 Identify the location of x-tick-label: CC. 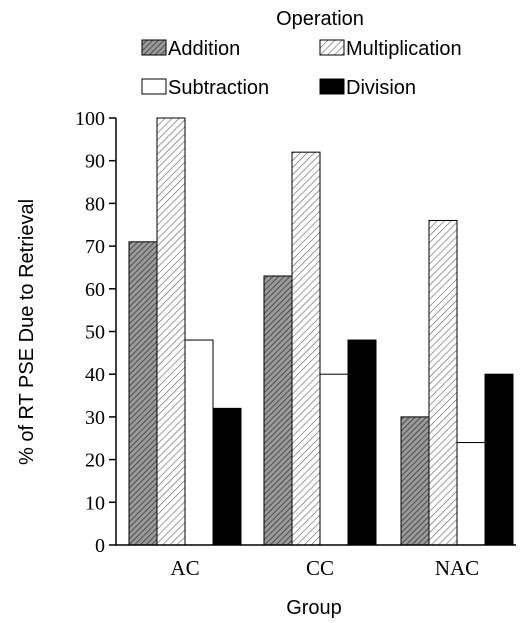
(320, 568).